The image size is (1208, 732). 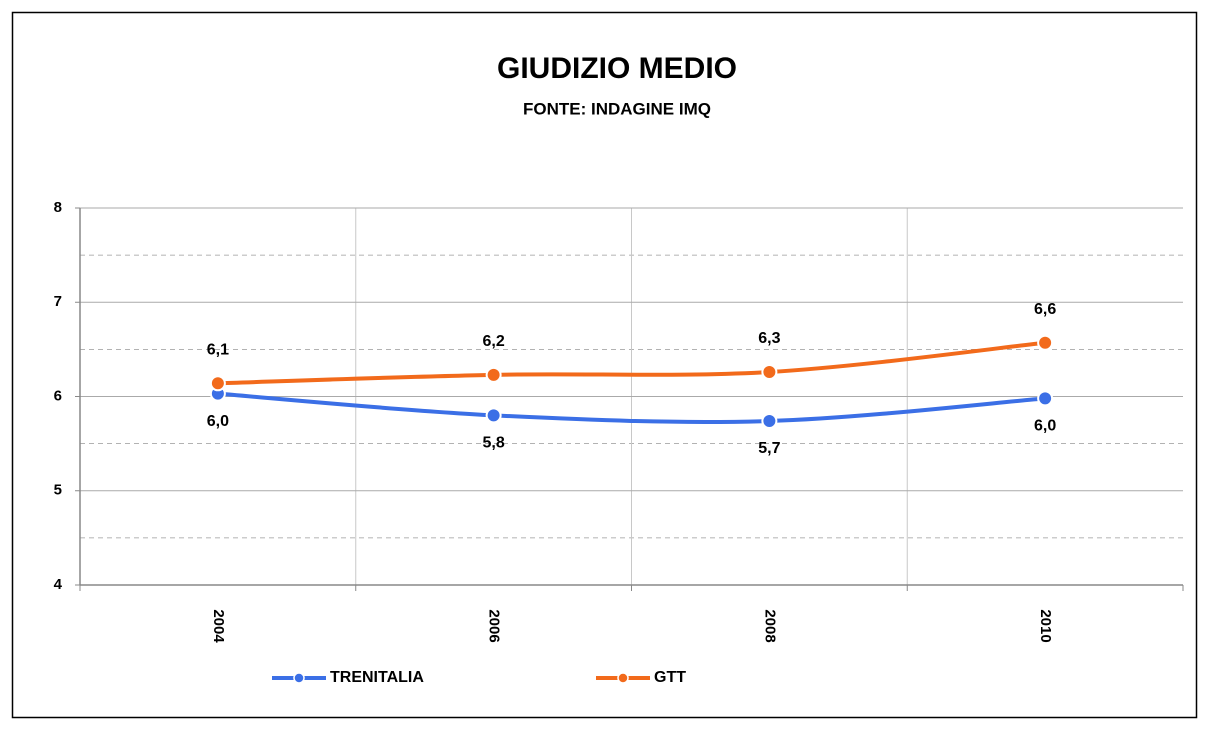 I want to click on x-tick-label: 2006, so click(x=494, y=625).